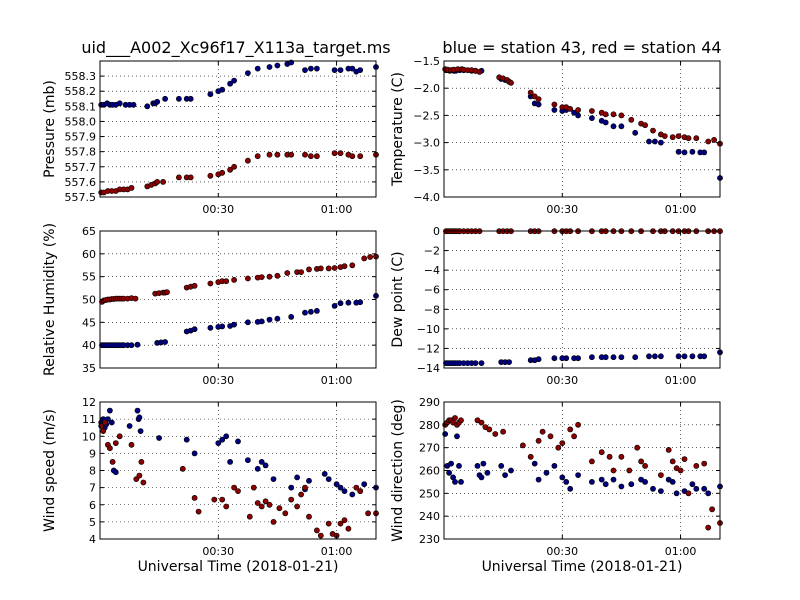 The width and height of the screenshot is (800, 600). I want to click on pressure-ytick-label: 558.0, so click(81, 121).